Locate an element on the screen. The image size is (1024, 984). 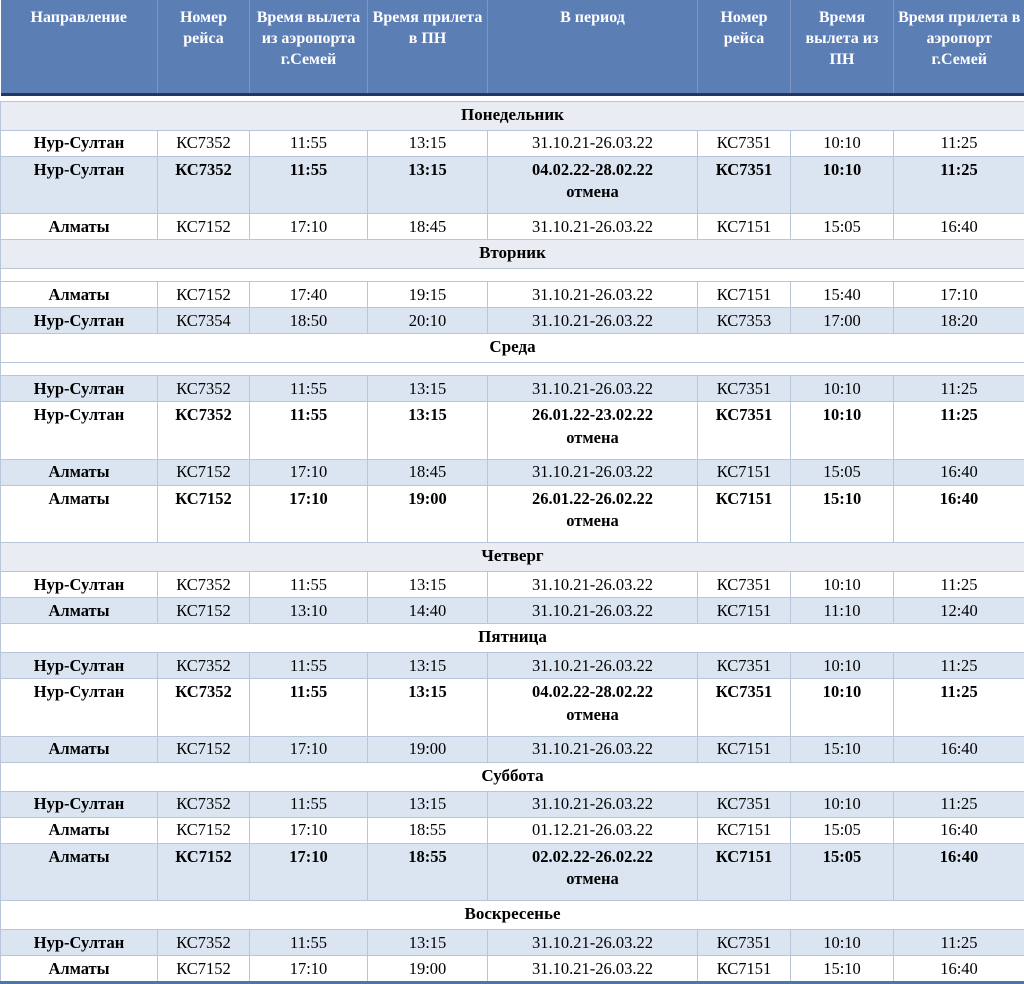
cell-departure-semey: 18:50 is located at coordinates (309, 321).